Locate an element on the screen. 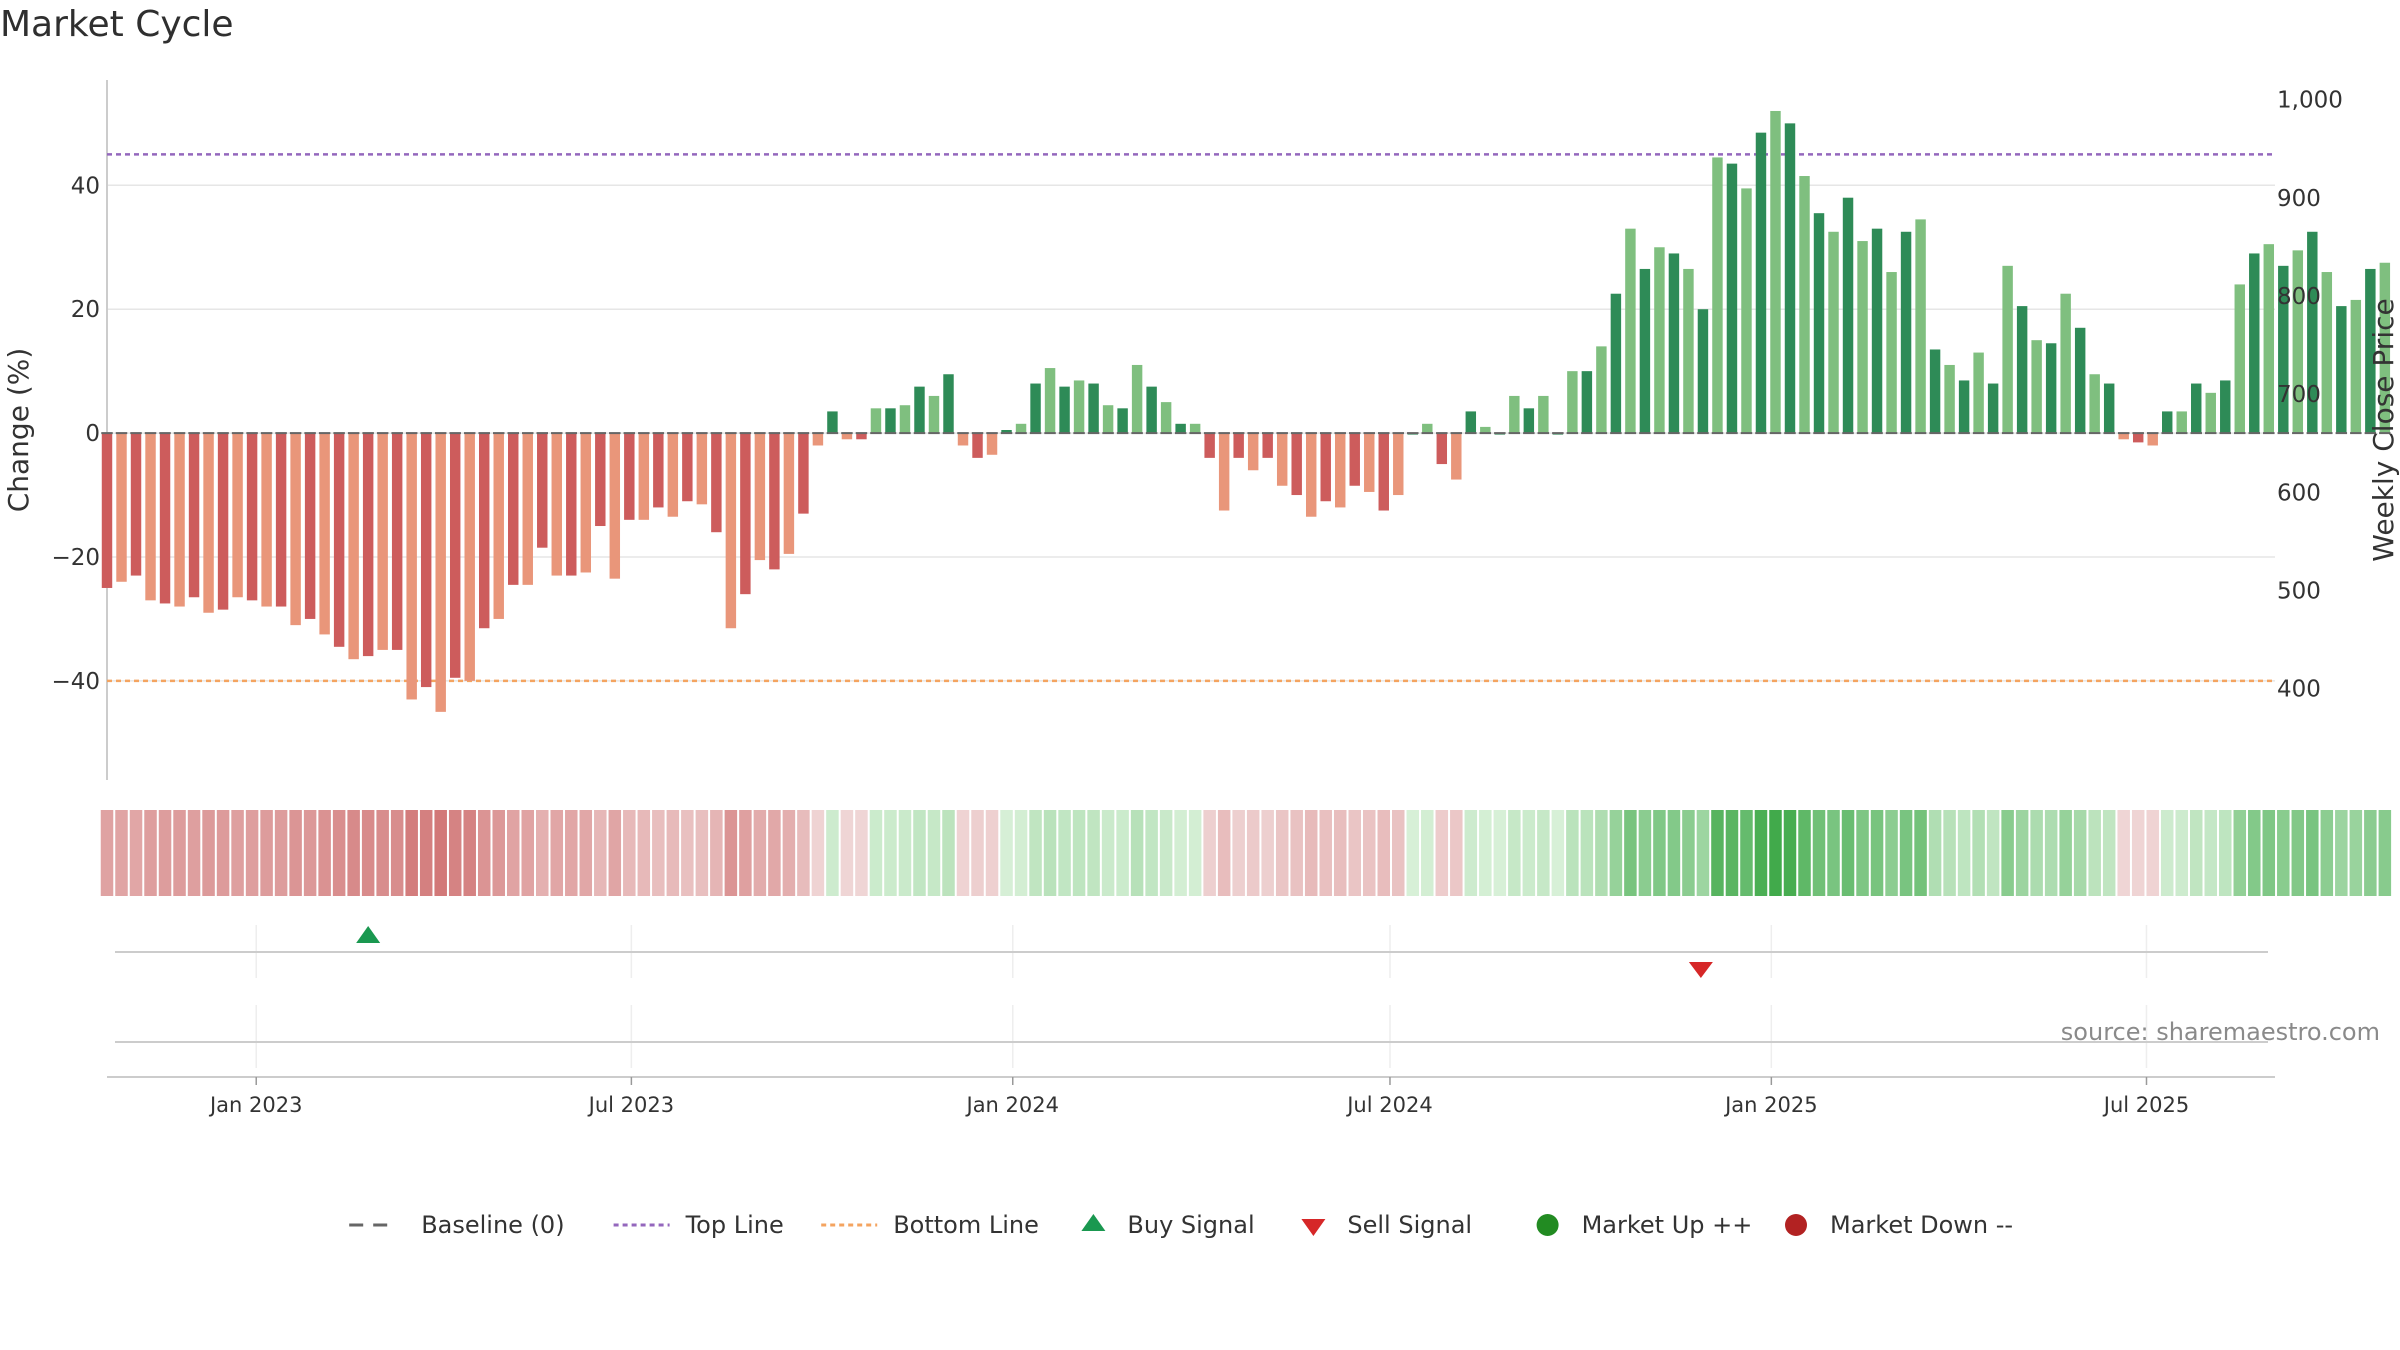 The height and width of the screenshot is (1350, 2400). legend-label: Baseline (0) is located at coordinates (492, 1225).